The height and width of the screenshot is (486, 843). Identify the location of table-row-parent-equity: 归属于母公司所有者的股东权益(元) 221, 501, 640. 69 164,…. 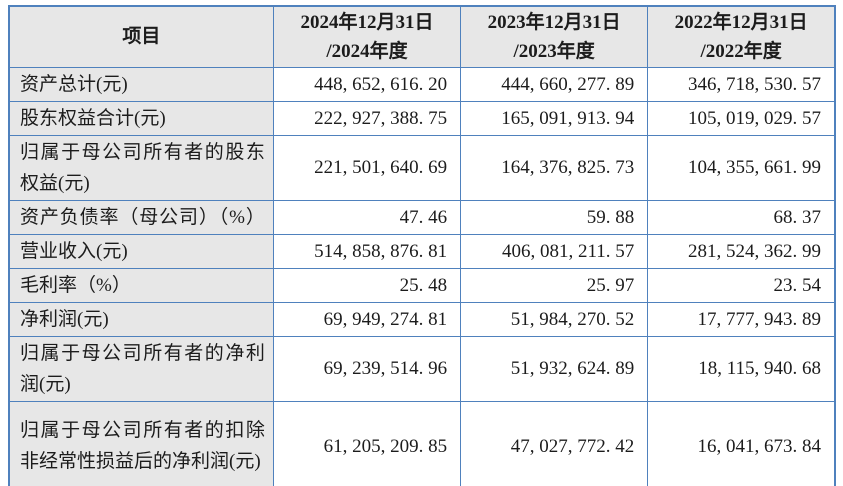
(422, 167).